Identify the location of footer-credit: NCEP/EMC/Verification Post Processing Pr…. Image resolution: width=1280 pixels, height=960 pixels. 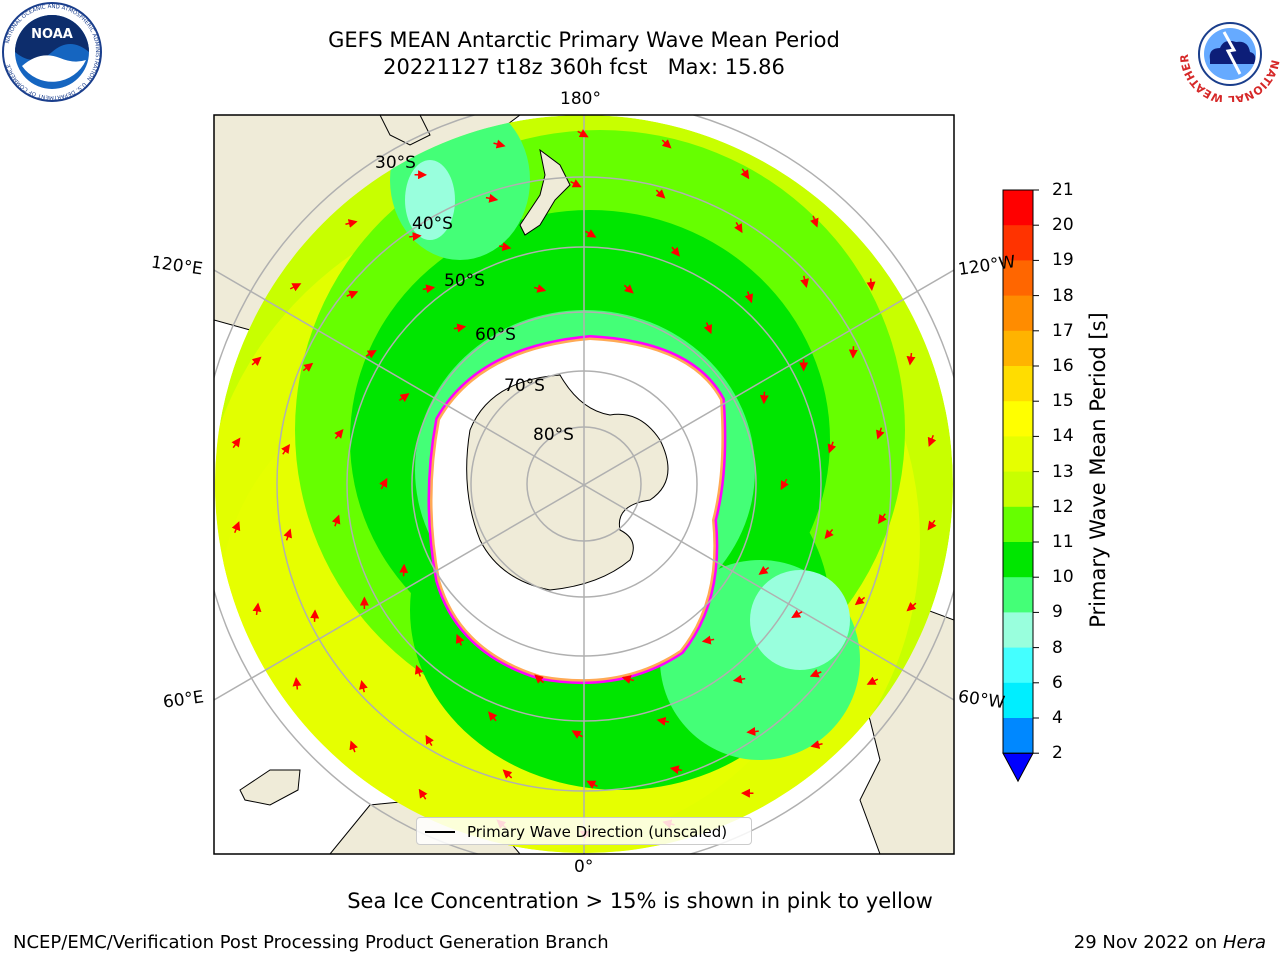
(311, 942).